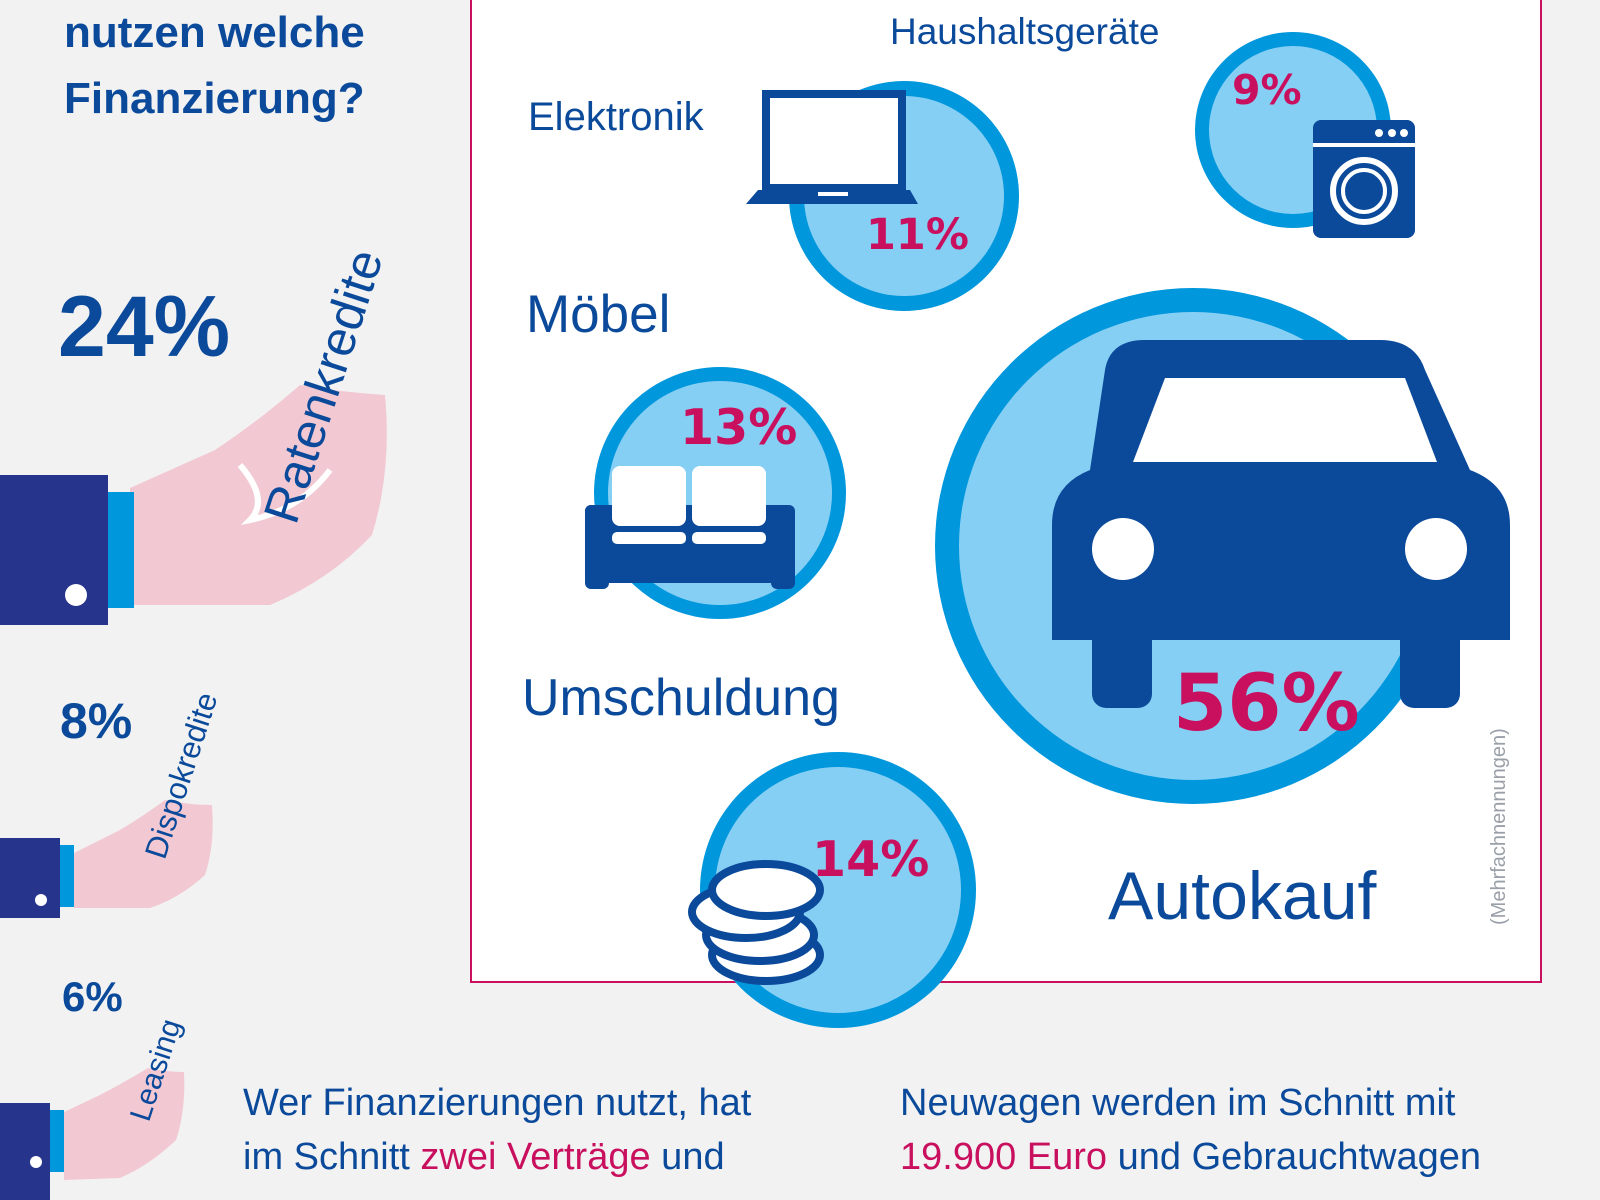 This screenshot has width=1600, height=1200. I want to click on car-icon, so click(1281, 524).